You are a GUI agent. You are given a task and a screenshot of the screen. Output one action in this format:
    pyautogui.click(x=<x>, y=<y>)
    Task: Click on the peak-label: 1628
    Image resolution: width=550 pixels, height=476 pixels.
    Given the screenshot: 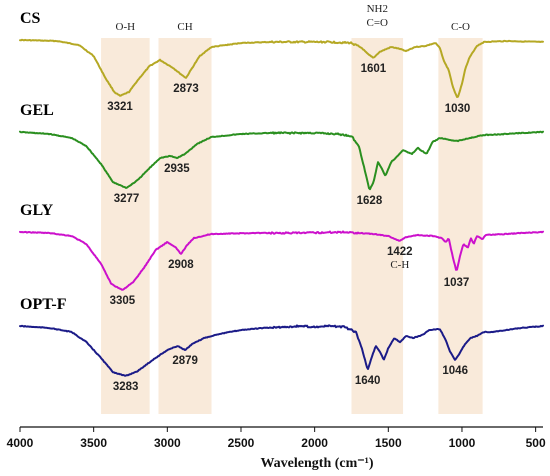 What is the action you would take?
    pyautogui.click(x=370, y=201)
    